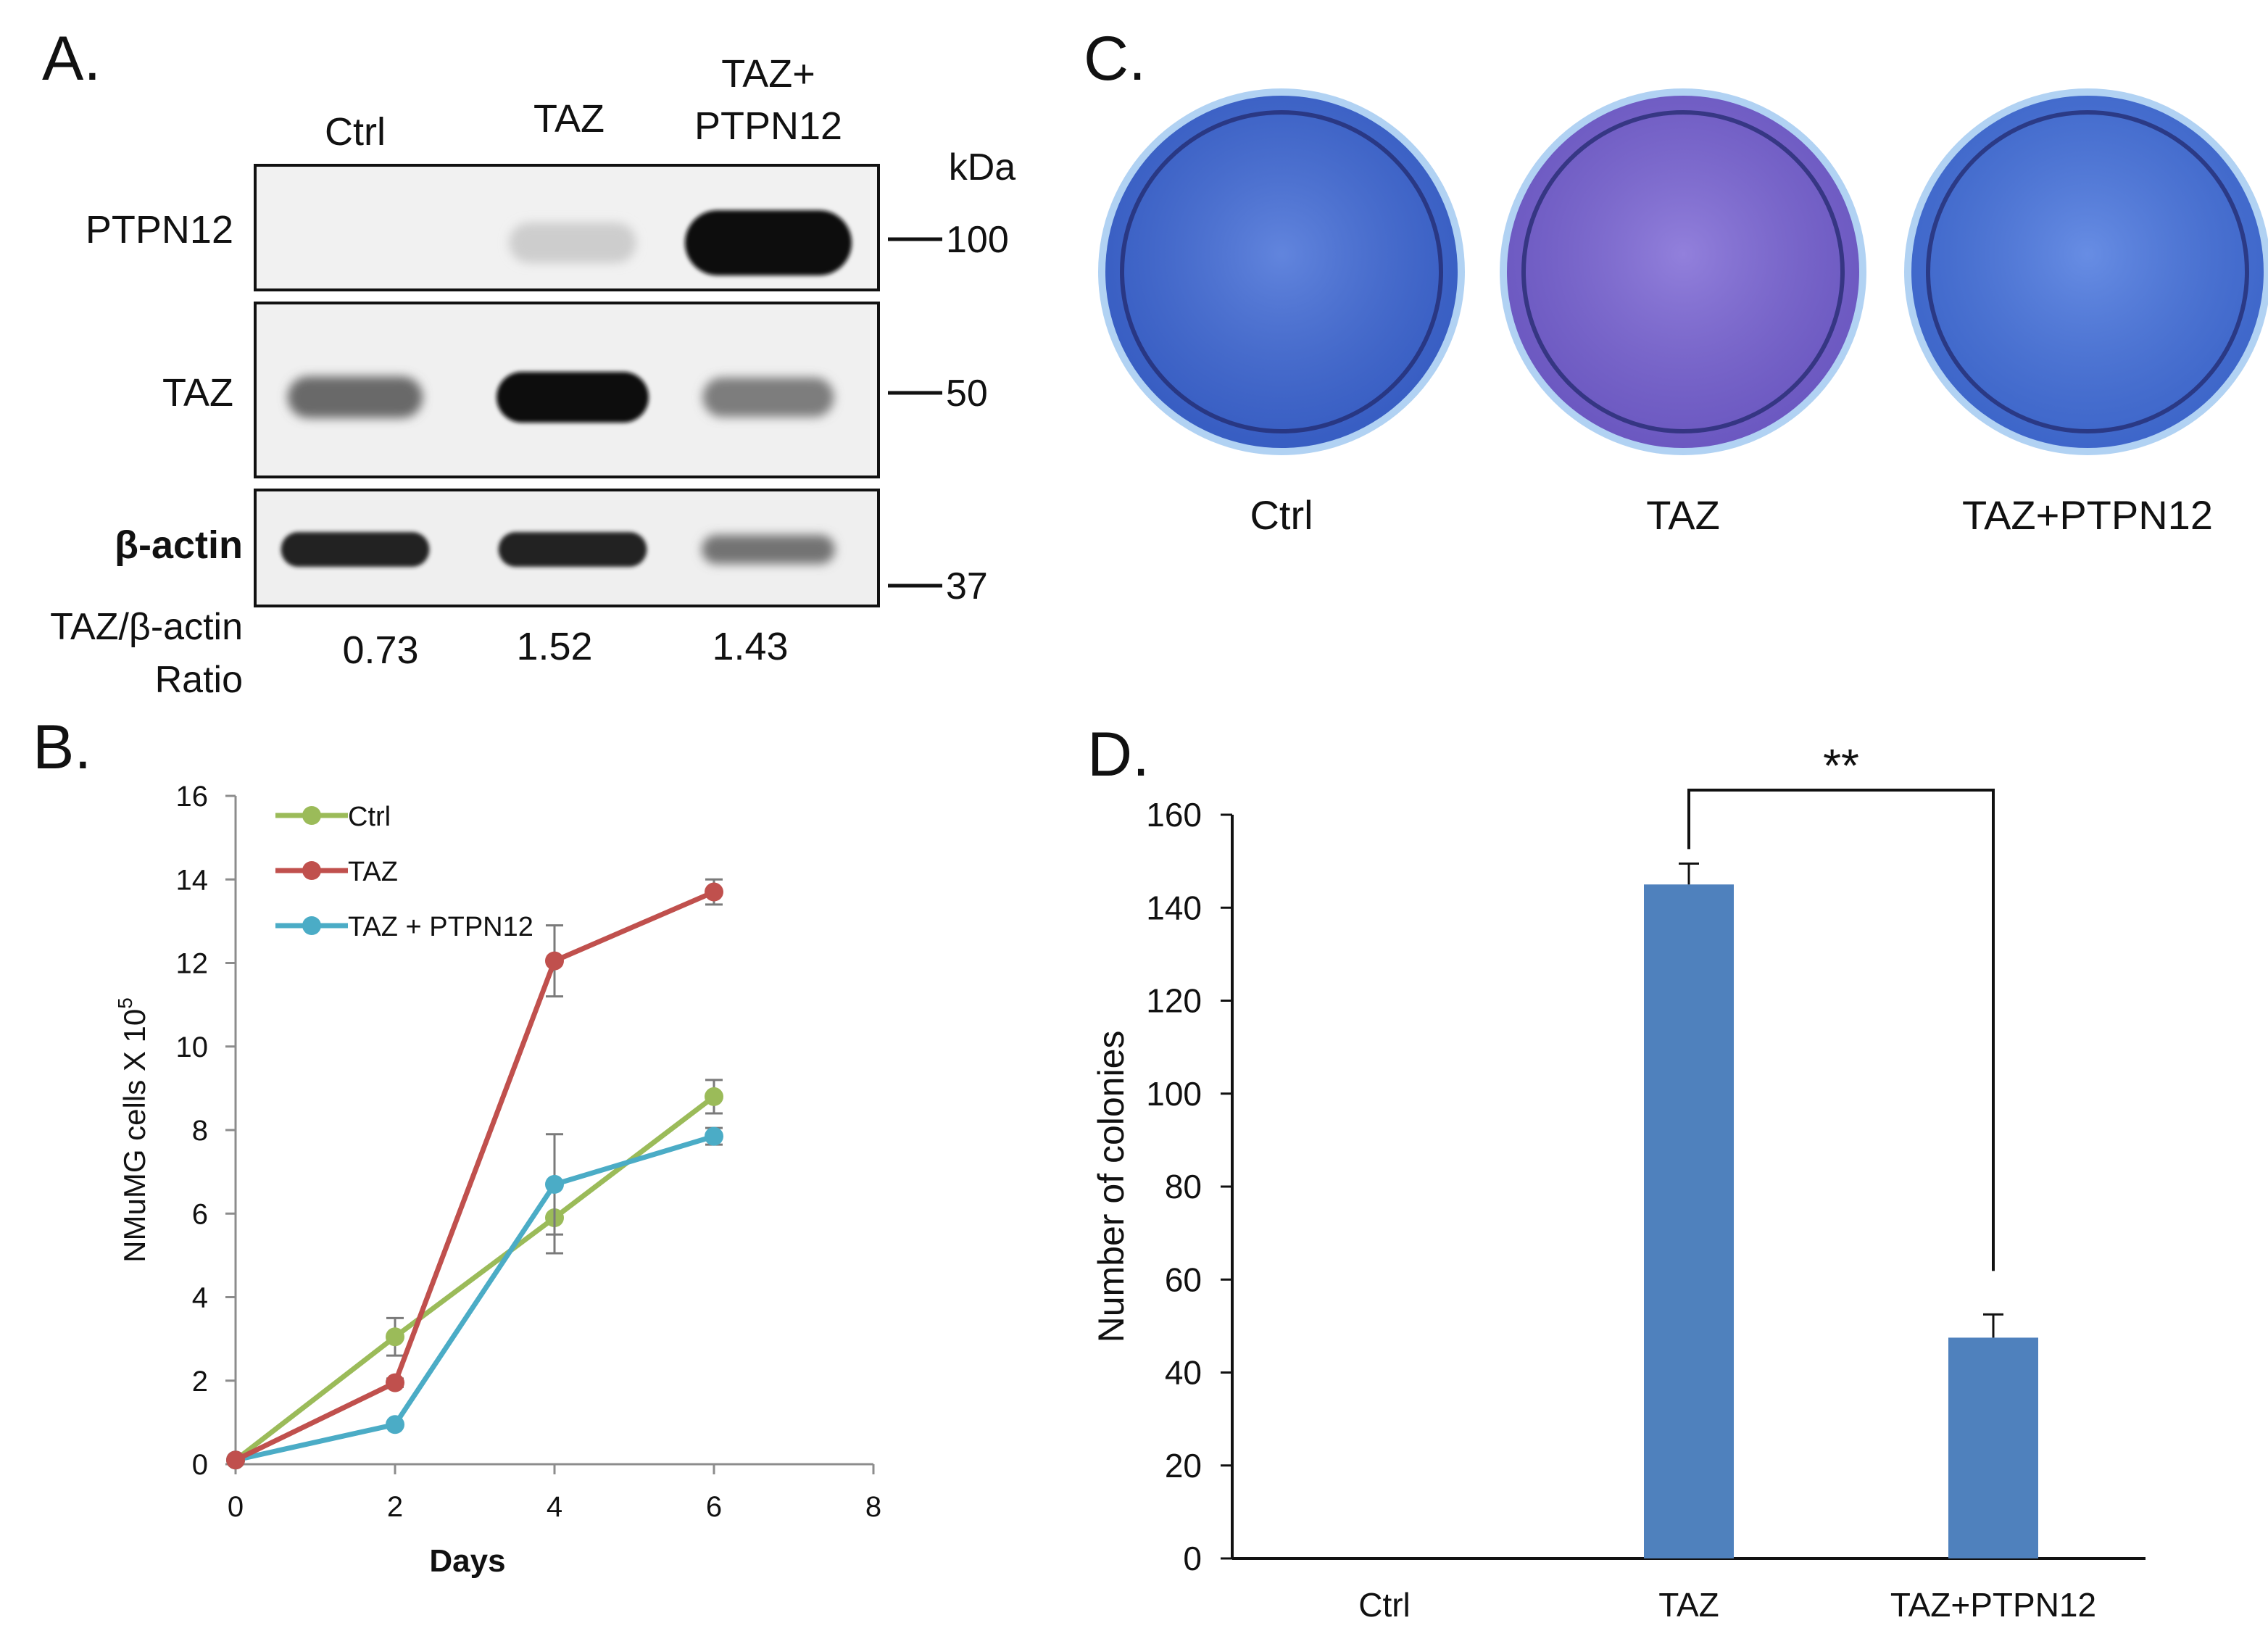  Describe the element at coordinates (977, 240) in the screenshot. I see `marker-100: 100` at that location.